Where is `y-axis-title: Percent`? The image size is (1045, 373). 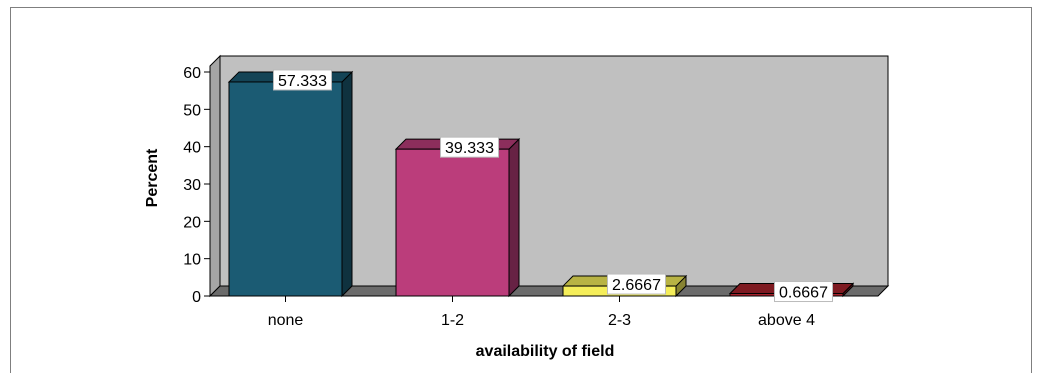 y-axis-title: Percent is located at coordinates (152, 177).